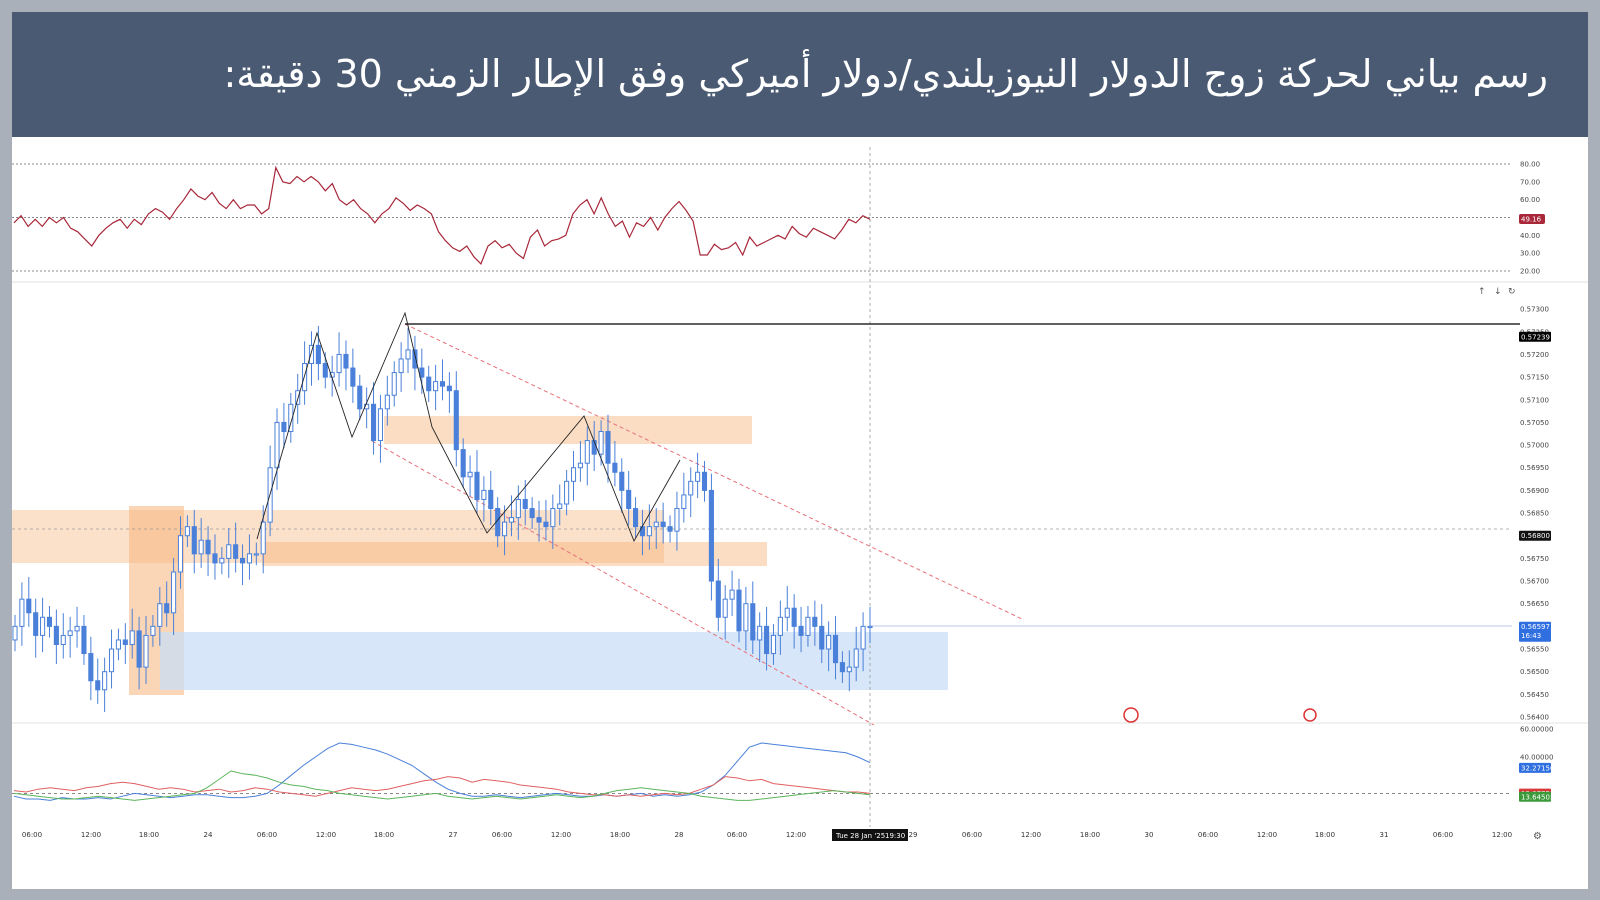 Image resolution: width=1600 pixels, height=900 pixels. I want to click on cursor-time-label: 19:30, so click(895, 836).